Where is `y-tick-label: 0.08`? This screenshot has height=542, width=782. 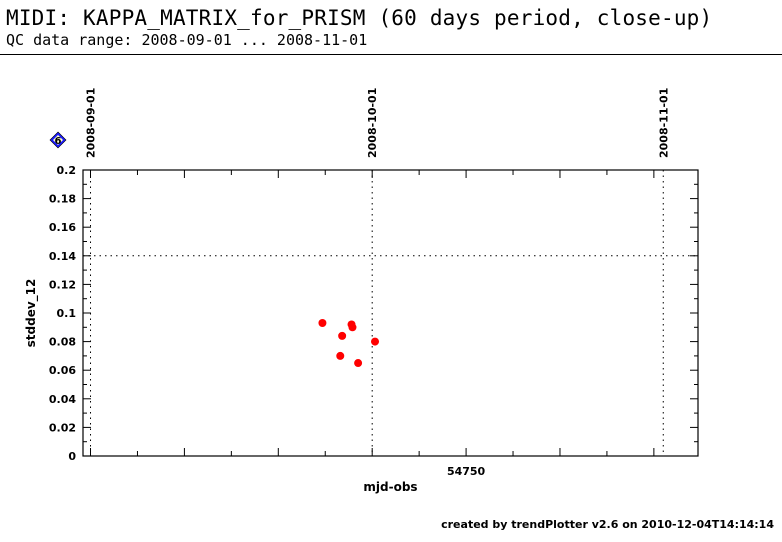 y-tick-label: 0.08 is located at coordinates (62, 342).